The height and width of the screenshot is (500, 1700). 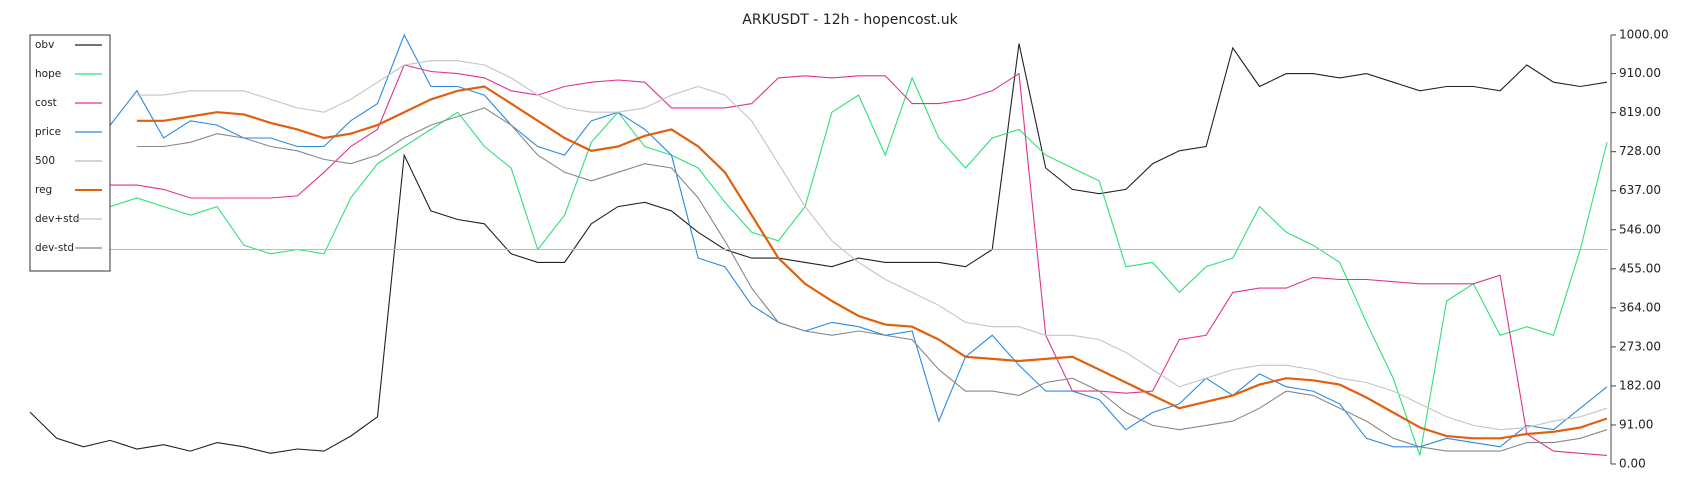 What do you see at coordinates (1640, 73) in the screenshot?
I see `y-tick-label: 910.00` at bounding box center [1640, 73].